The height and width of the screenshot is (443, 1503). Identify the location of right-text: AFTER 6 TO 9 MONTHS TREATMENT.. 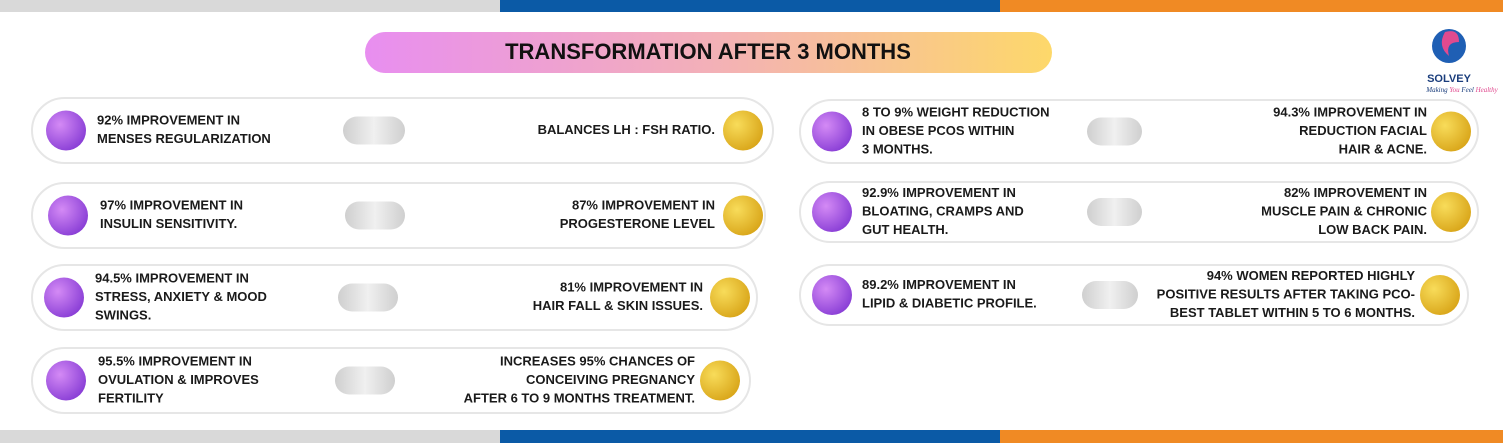
(579, 397).